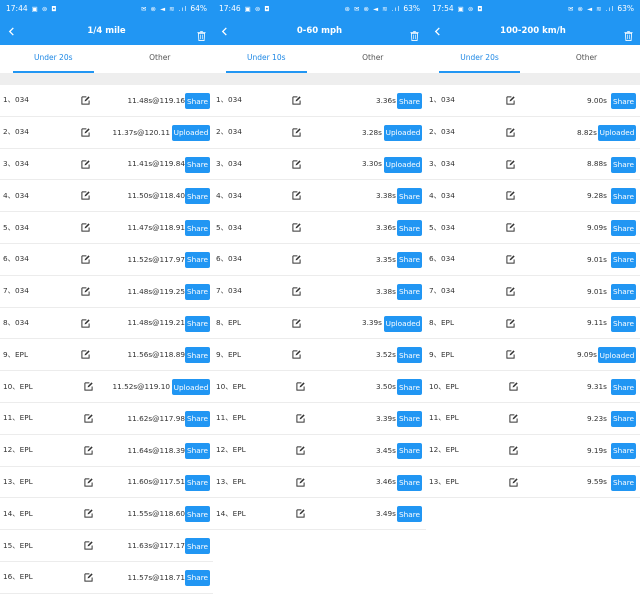 Image resolution: width=640 pixels, height=612 pixels. Describe the element at coordinates (229, 132) in the screenshot. I see `record-label: 2、034` at that location.